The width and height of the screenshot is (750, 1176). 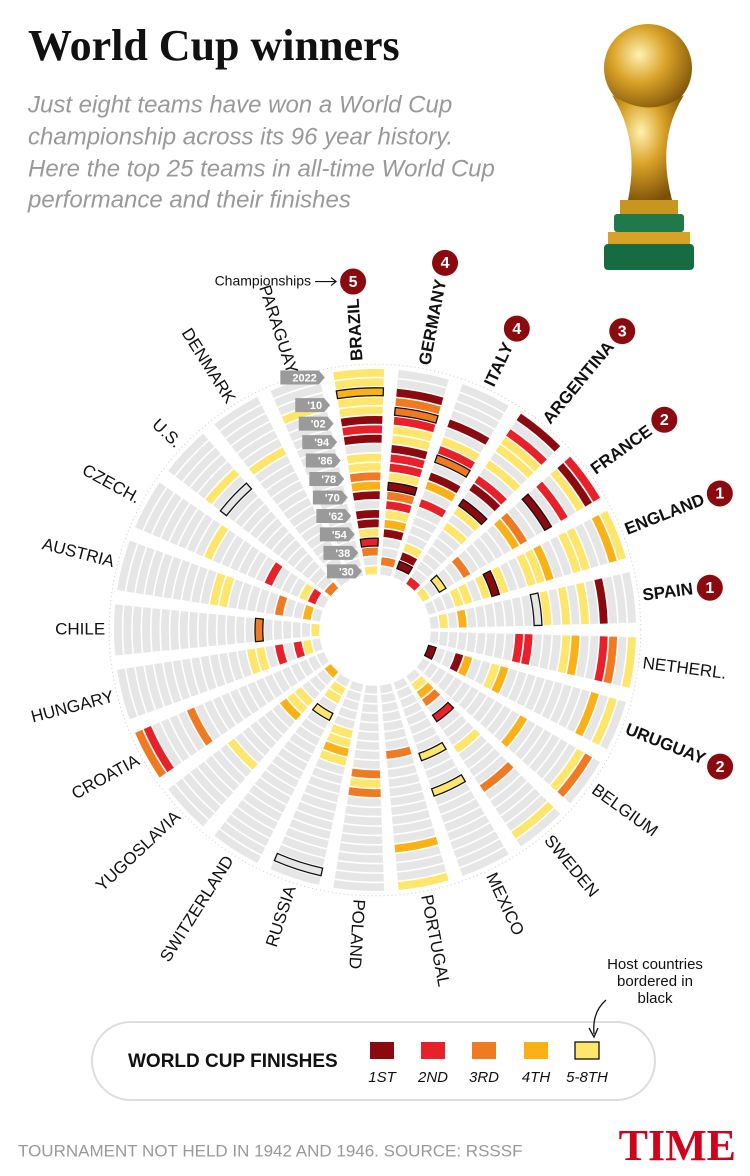 I want to click on year-label: '02, so click(x=318, y=425).